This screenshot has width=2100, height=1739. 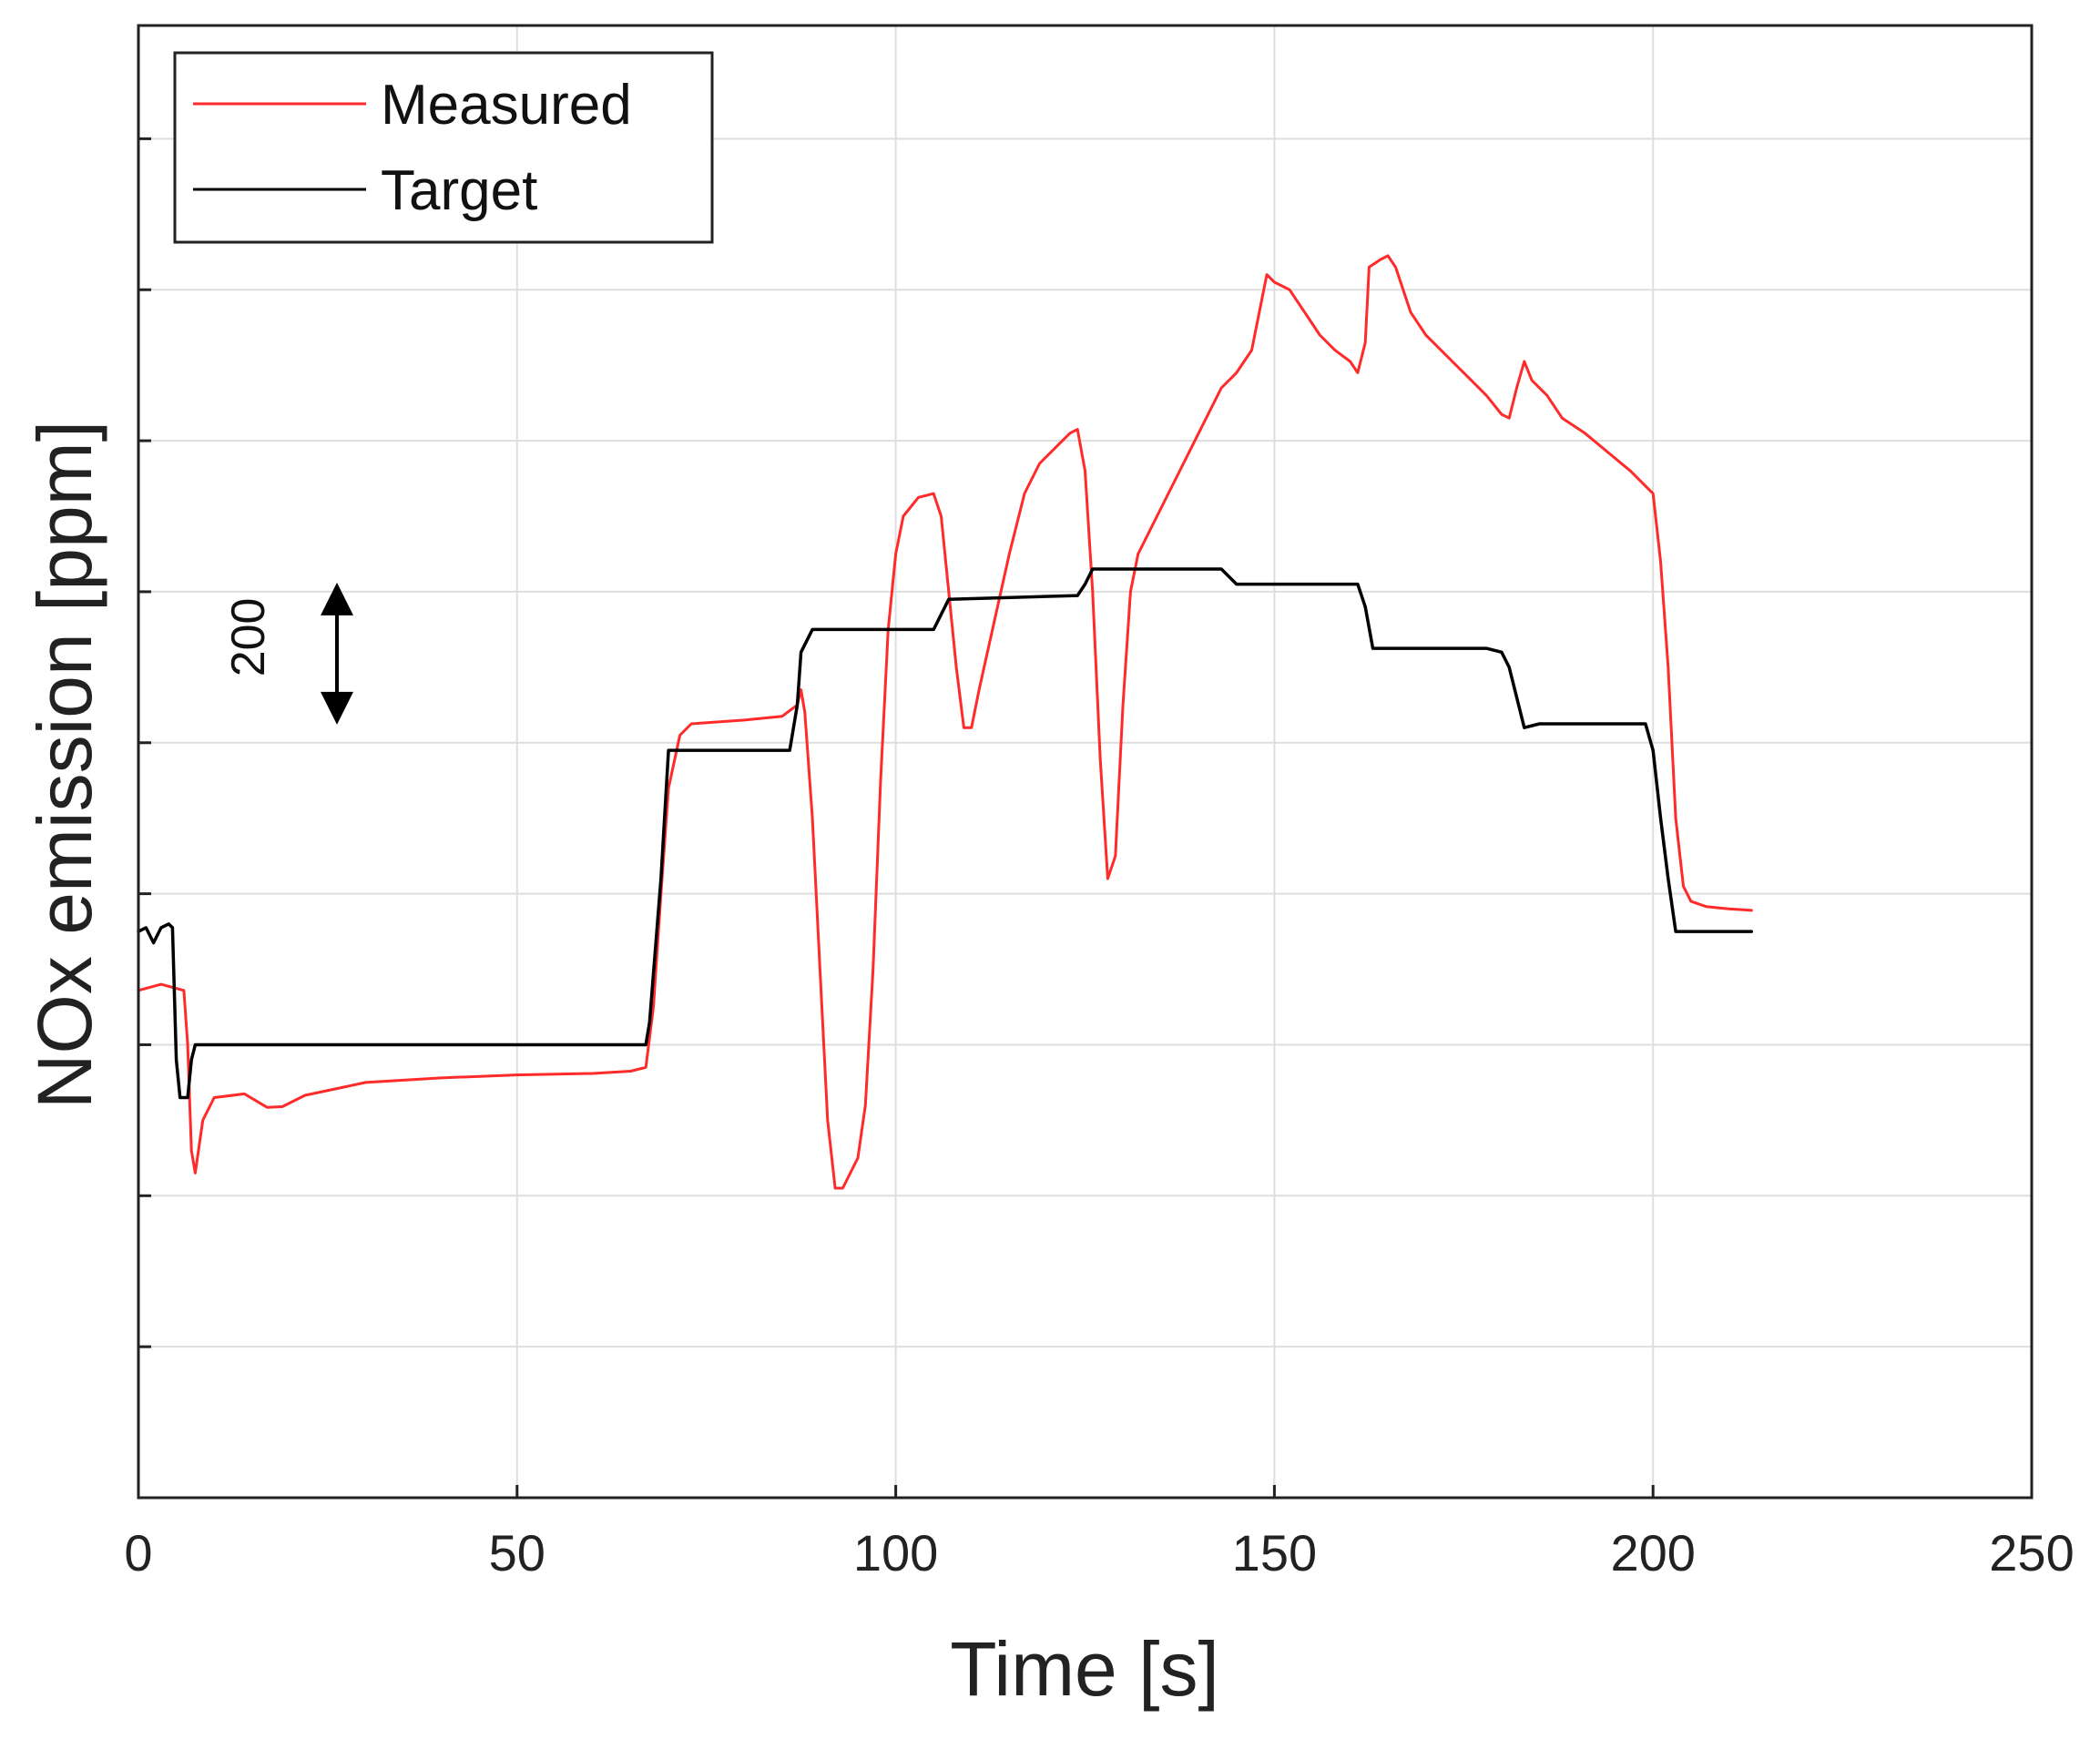 I want to click on x-axis-label: Time [s], so click(x=1084, y=1669).